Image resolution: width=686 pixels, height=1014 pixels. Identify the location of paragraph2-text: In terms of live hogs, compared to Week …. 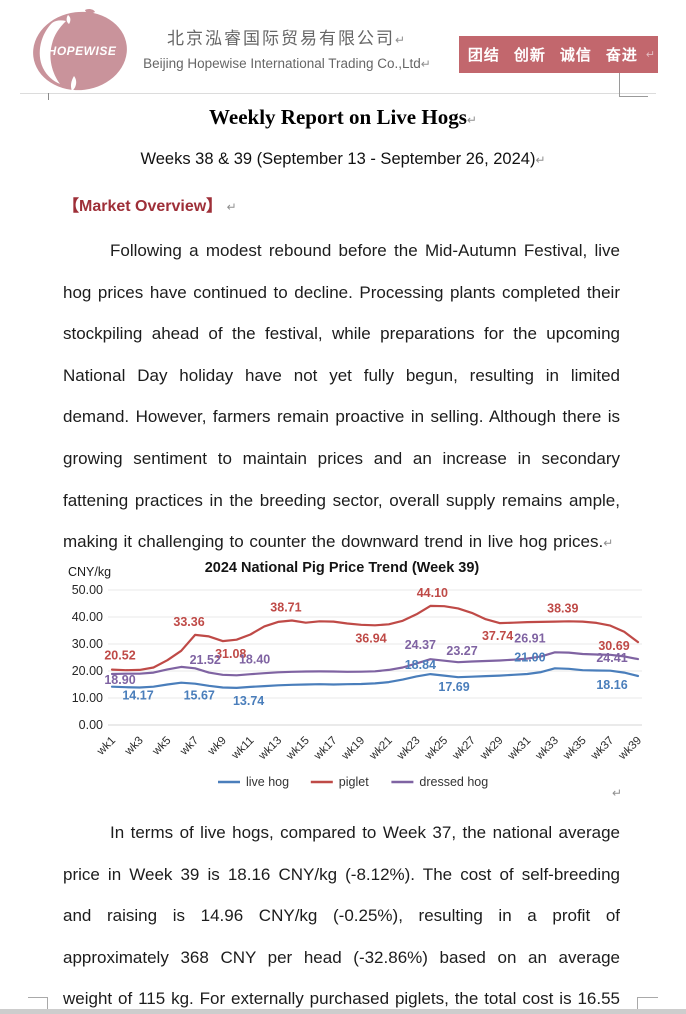
(341, 916).